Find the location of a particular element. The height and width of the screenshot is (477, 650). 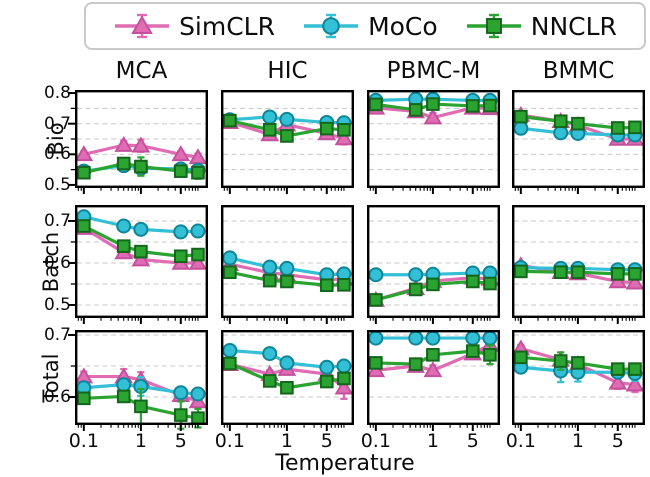

legend-label: SimCLR is located at coordinates (227, 26).